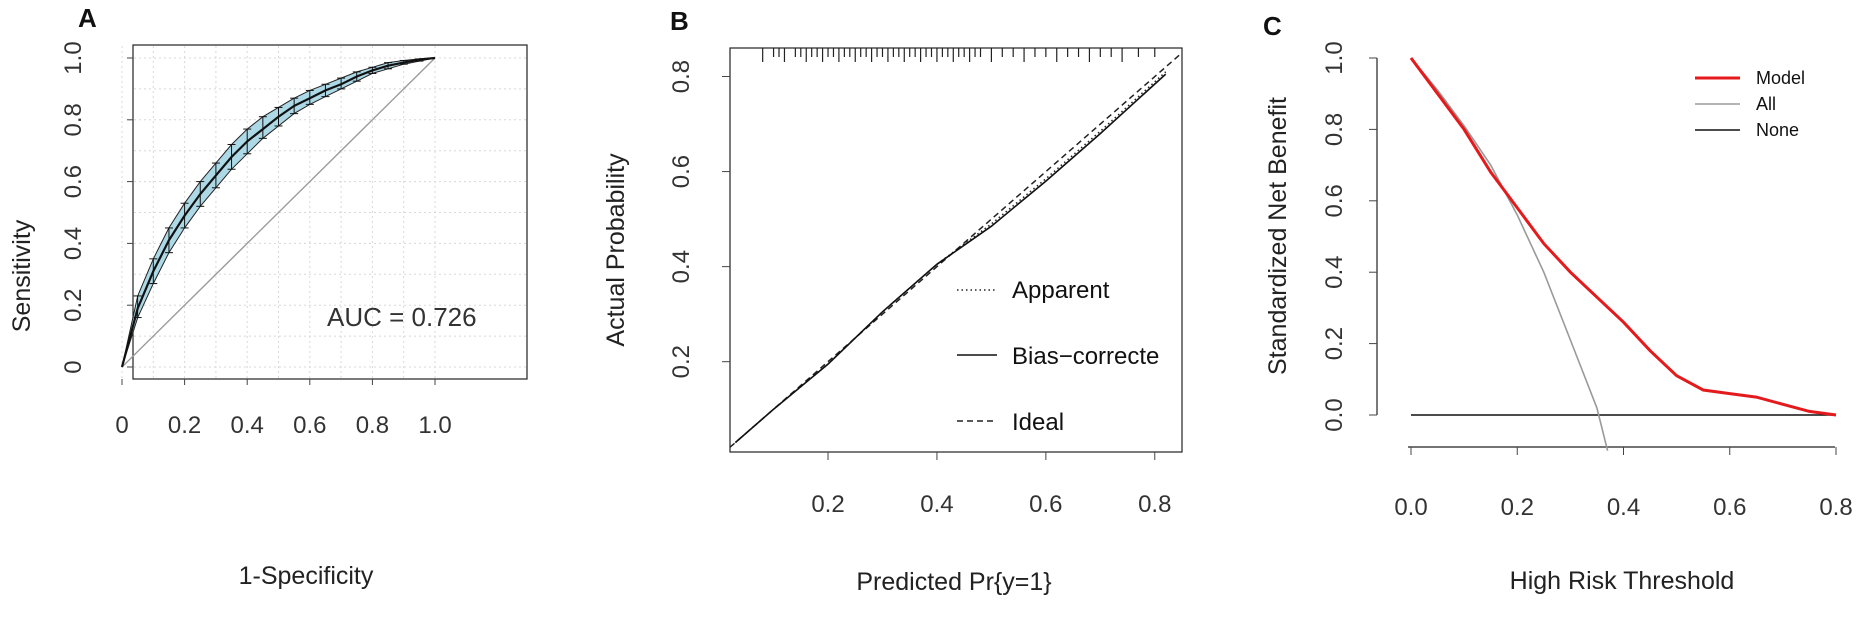 The width and height of the screenshot is (1861, 627). I want to click on dca-model-line, so click(1623, 237).